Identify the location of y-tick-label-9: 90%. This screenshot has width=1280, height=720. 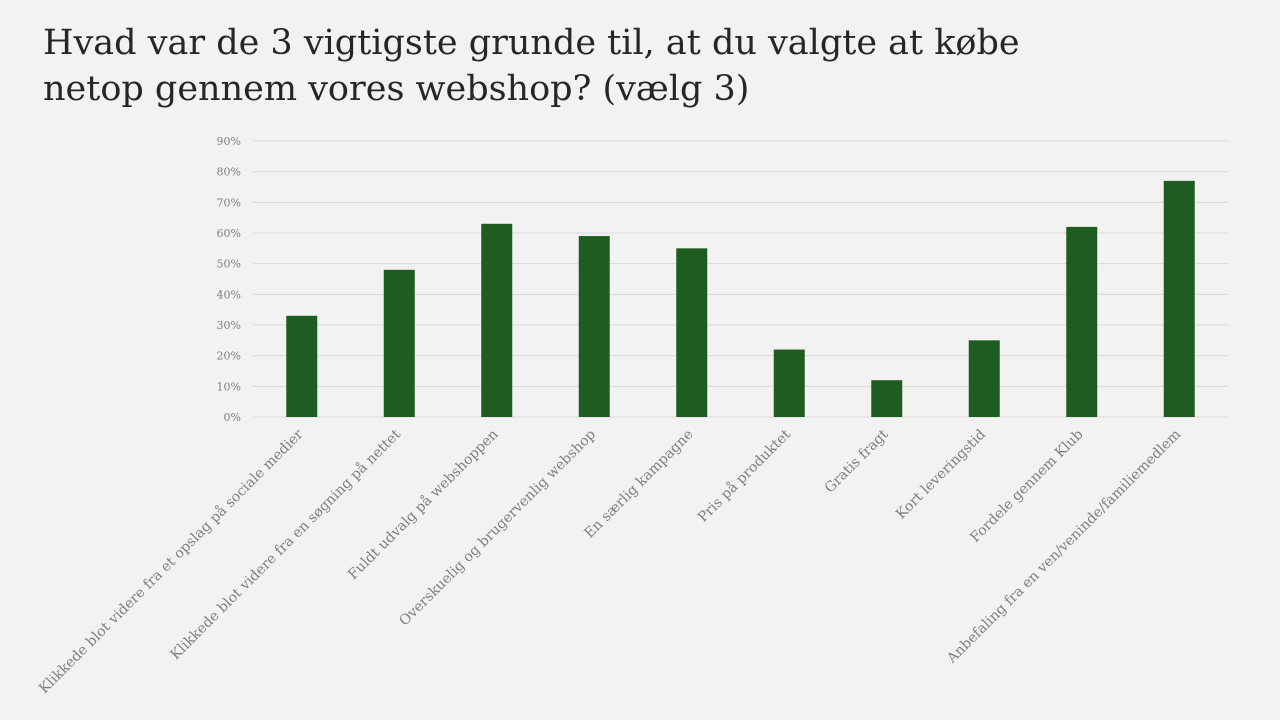
(229, 141).